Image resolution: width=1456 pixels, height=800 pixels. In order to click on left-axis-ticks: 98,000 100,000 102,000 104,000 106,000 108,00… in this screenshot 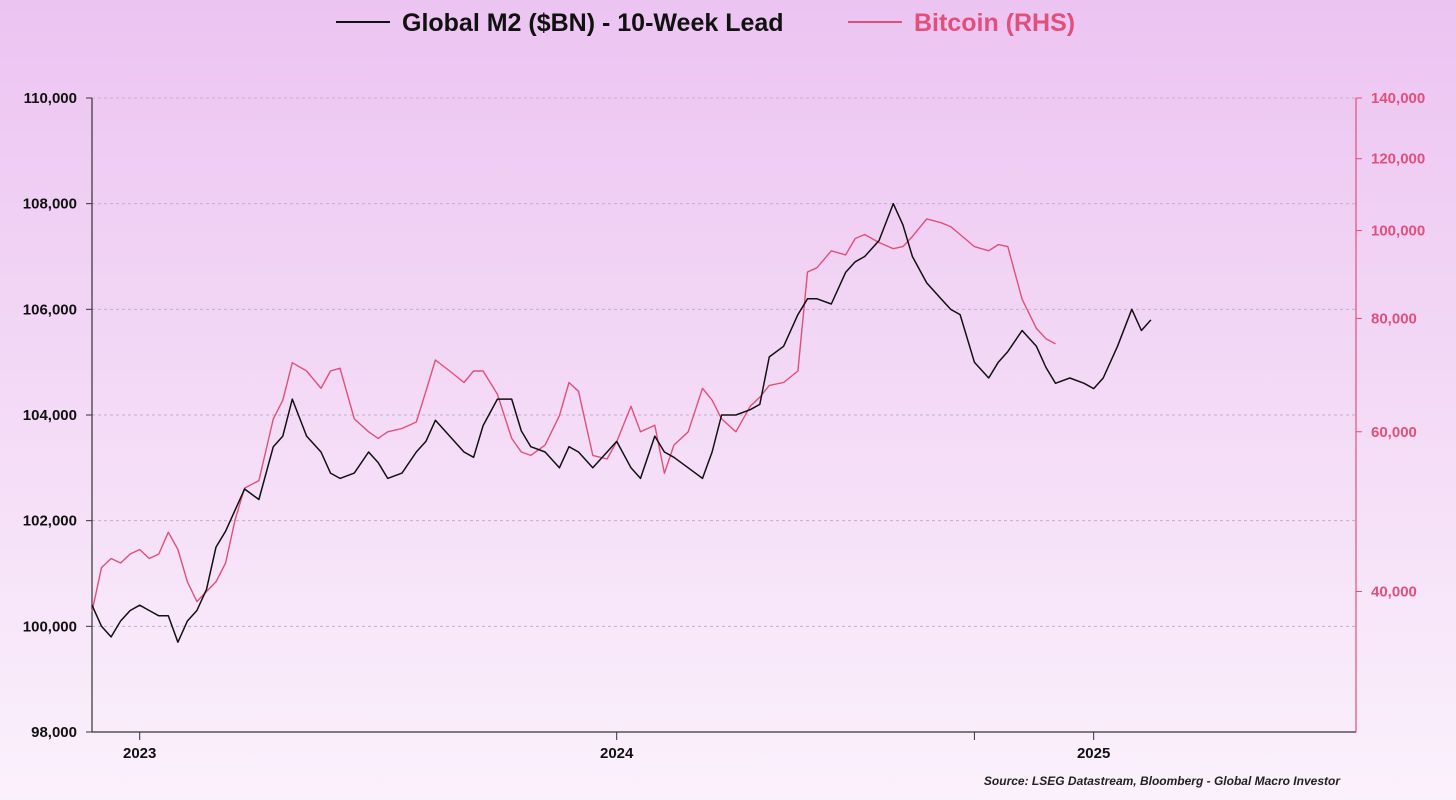, I will do `click(57, 415)`.